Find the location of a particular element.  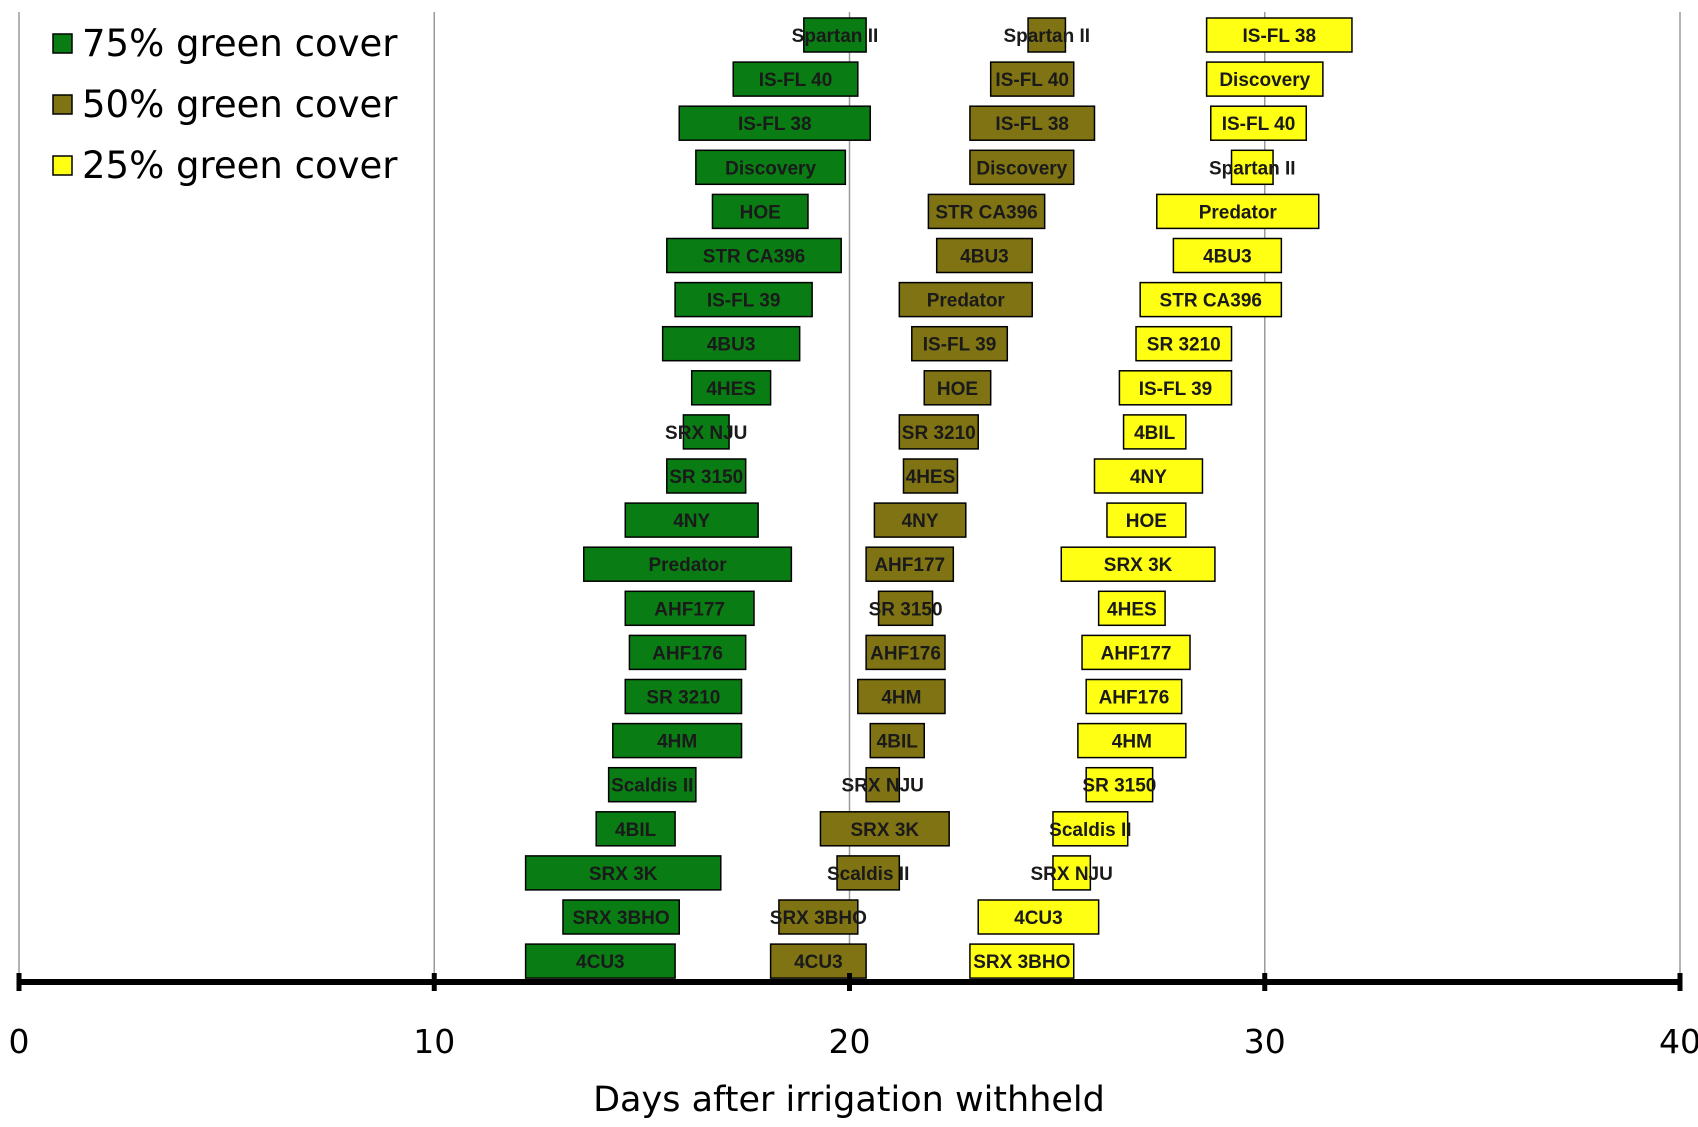

bar-label-1-13: Predator is located at coordinates (687, 565).